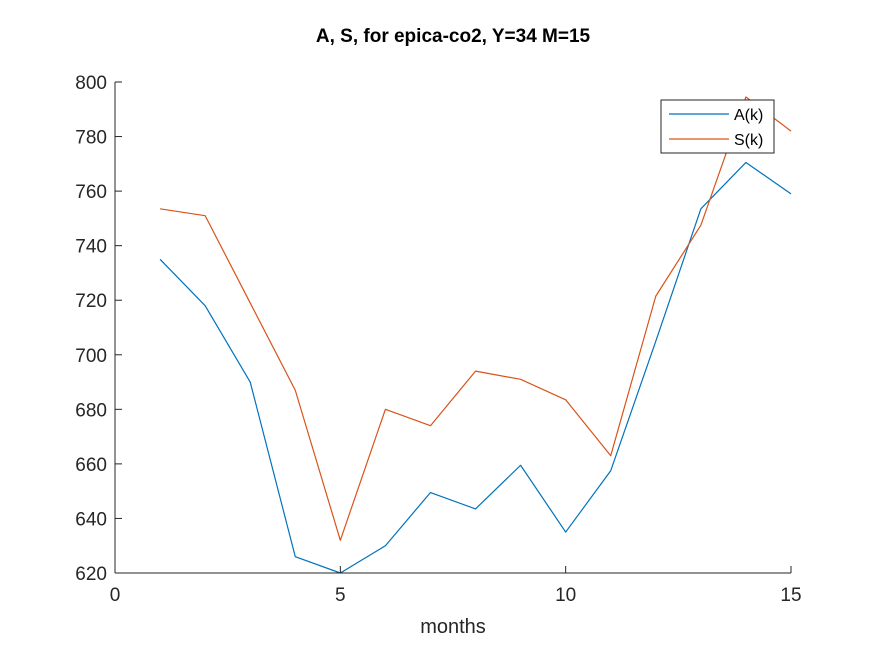 This screenshot has width=875, height=656. What do you see at coordinates (565, 595) in the screenshot?
I see `x-tick-label: 10` at bounding box center [565, 595].